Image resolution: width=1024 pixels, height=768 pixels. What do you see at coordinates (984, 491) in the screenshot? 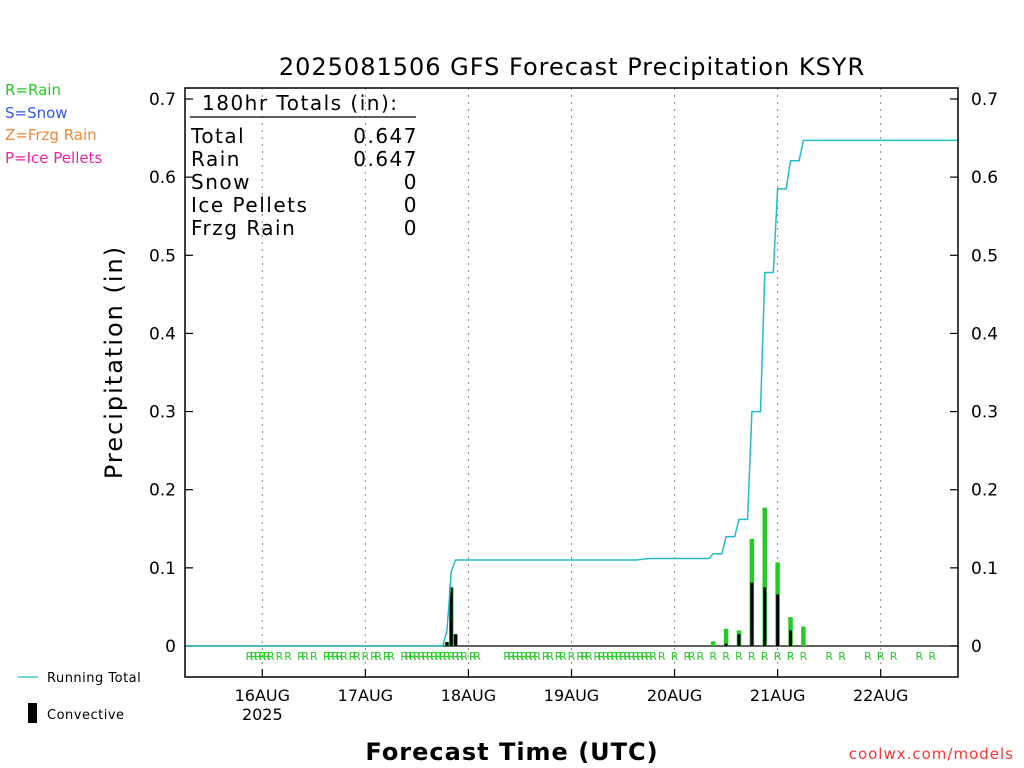
I see `y-tick-label-right: 0.2` at bounding box center [984, 491].